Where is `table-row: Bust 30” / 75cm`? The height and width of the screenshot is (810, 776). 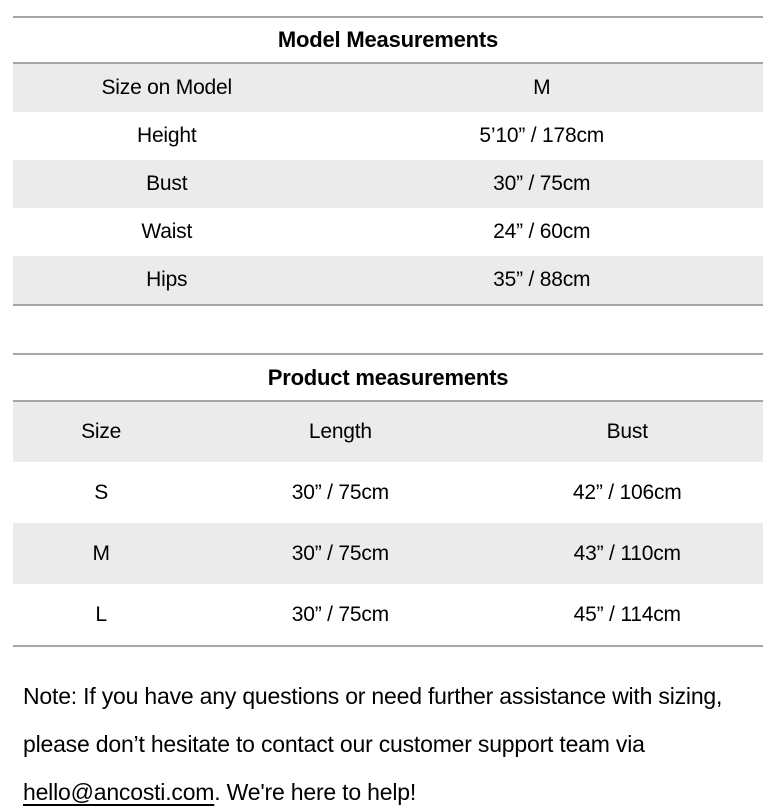
table-row: Bust 30” / 75cm is located at coordinates (388, 184).